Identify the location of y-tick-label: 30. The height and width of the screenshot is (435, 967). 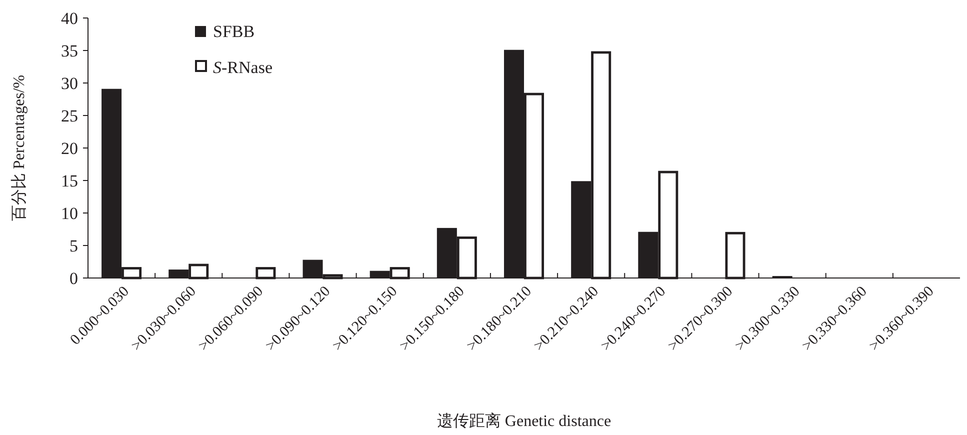
(69, 83).